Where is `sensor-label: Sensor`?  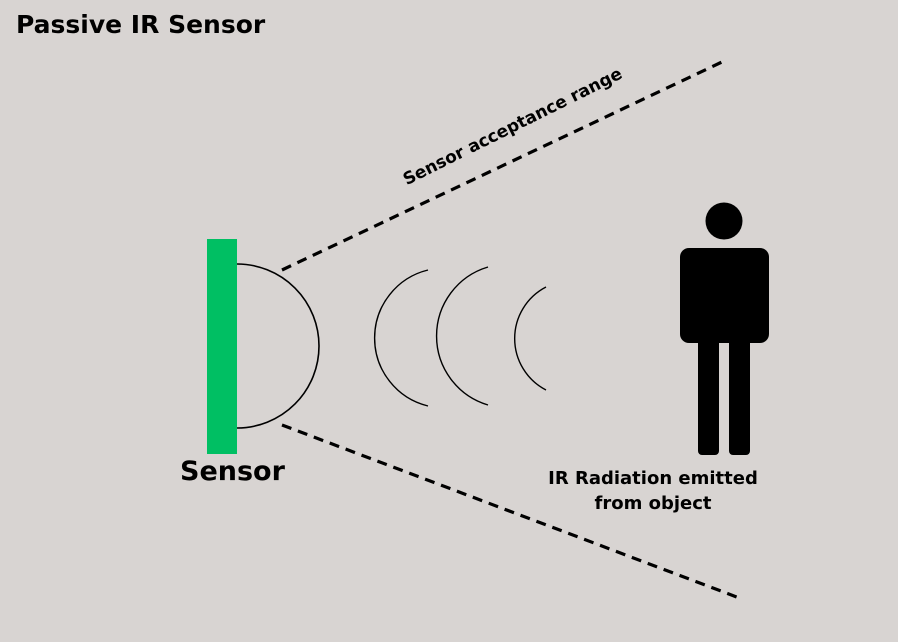 sensor-label: Sensor is located at coordinates (232, 471).